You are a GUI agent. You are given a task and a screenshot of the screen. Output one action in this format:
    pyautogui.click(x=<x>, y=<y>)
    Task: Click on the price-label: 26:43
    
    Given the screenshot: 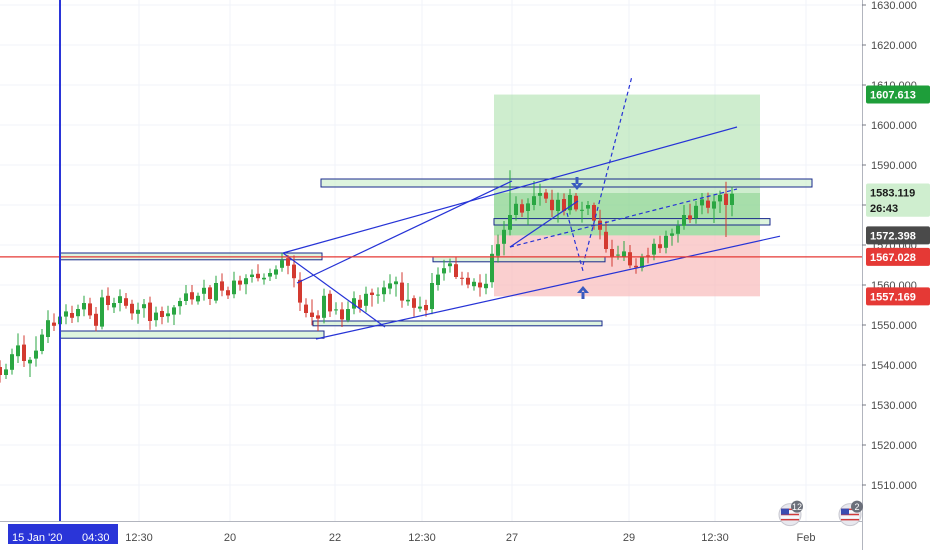 What is the action you would take?
    pyautogui.click(x=898, y=207)
    